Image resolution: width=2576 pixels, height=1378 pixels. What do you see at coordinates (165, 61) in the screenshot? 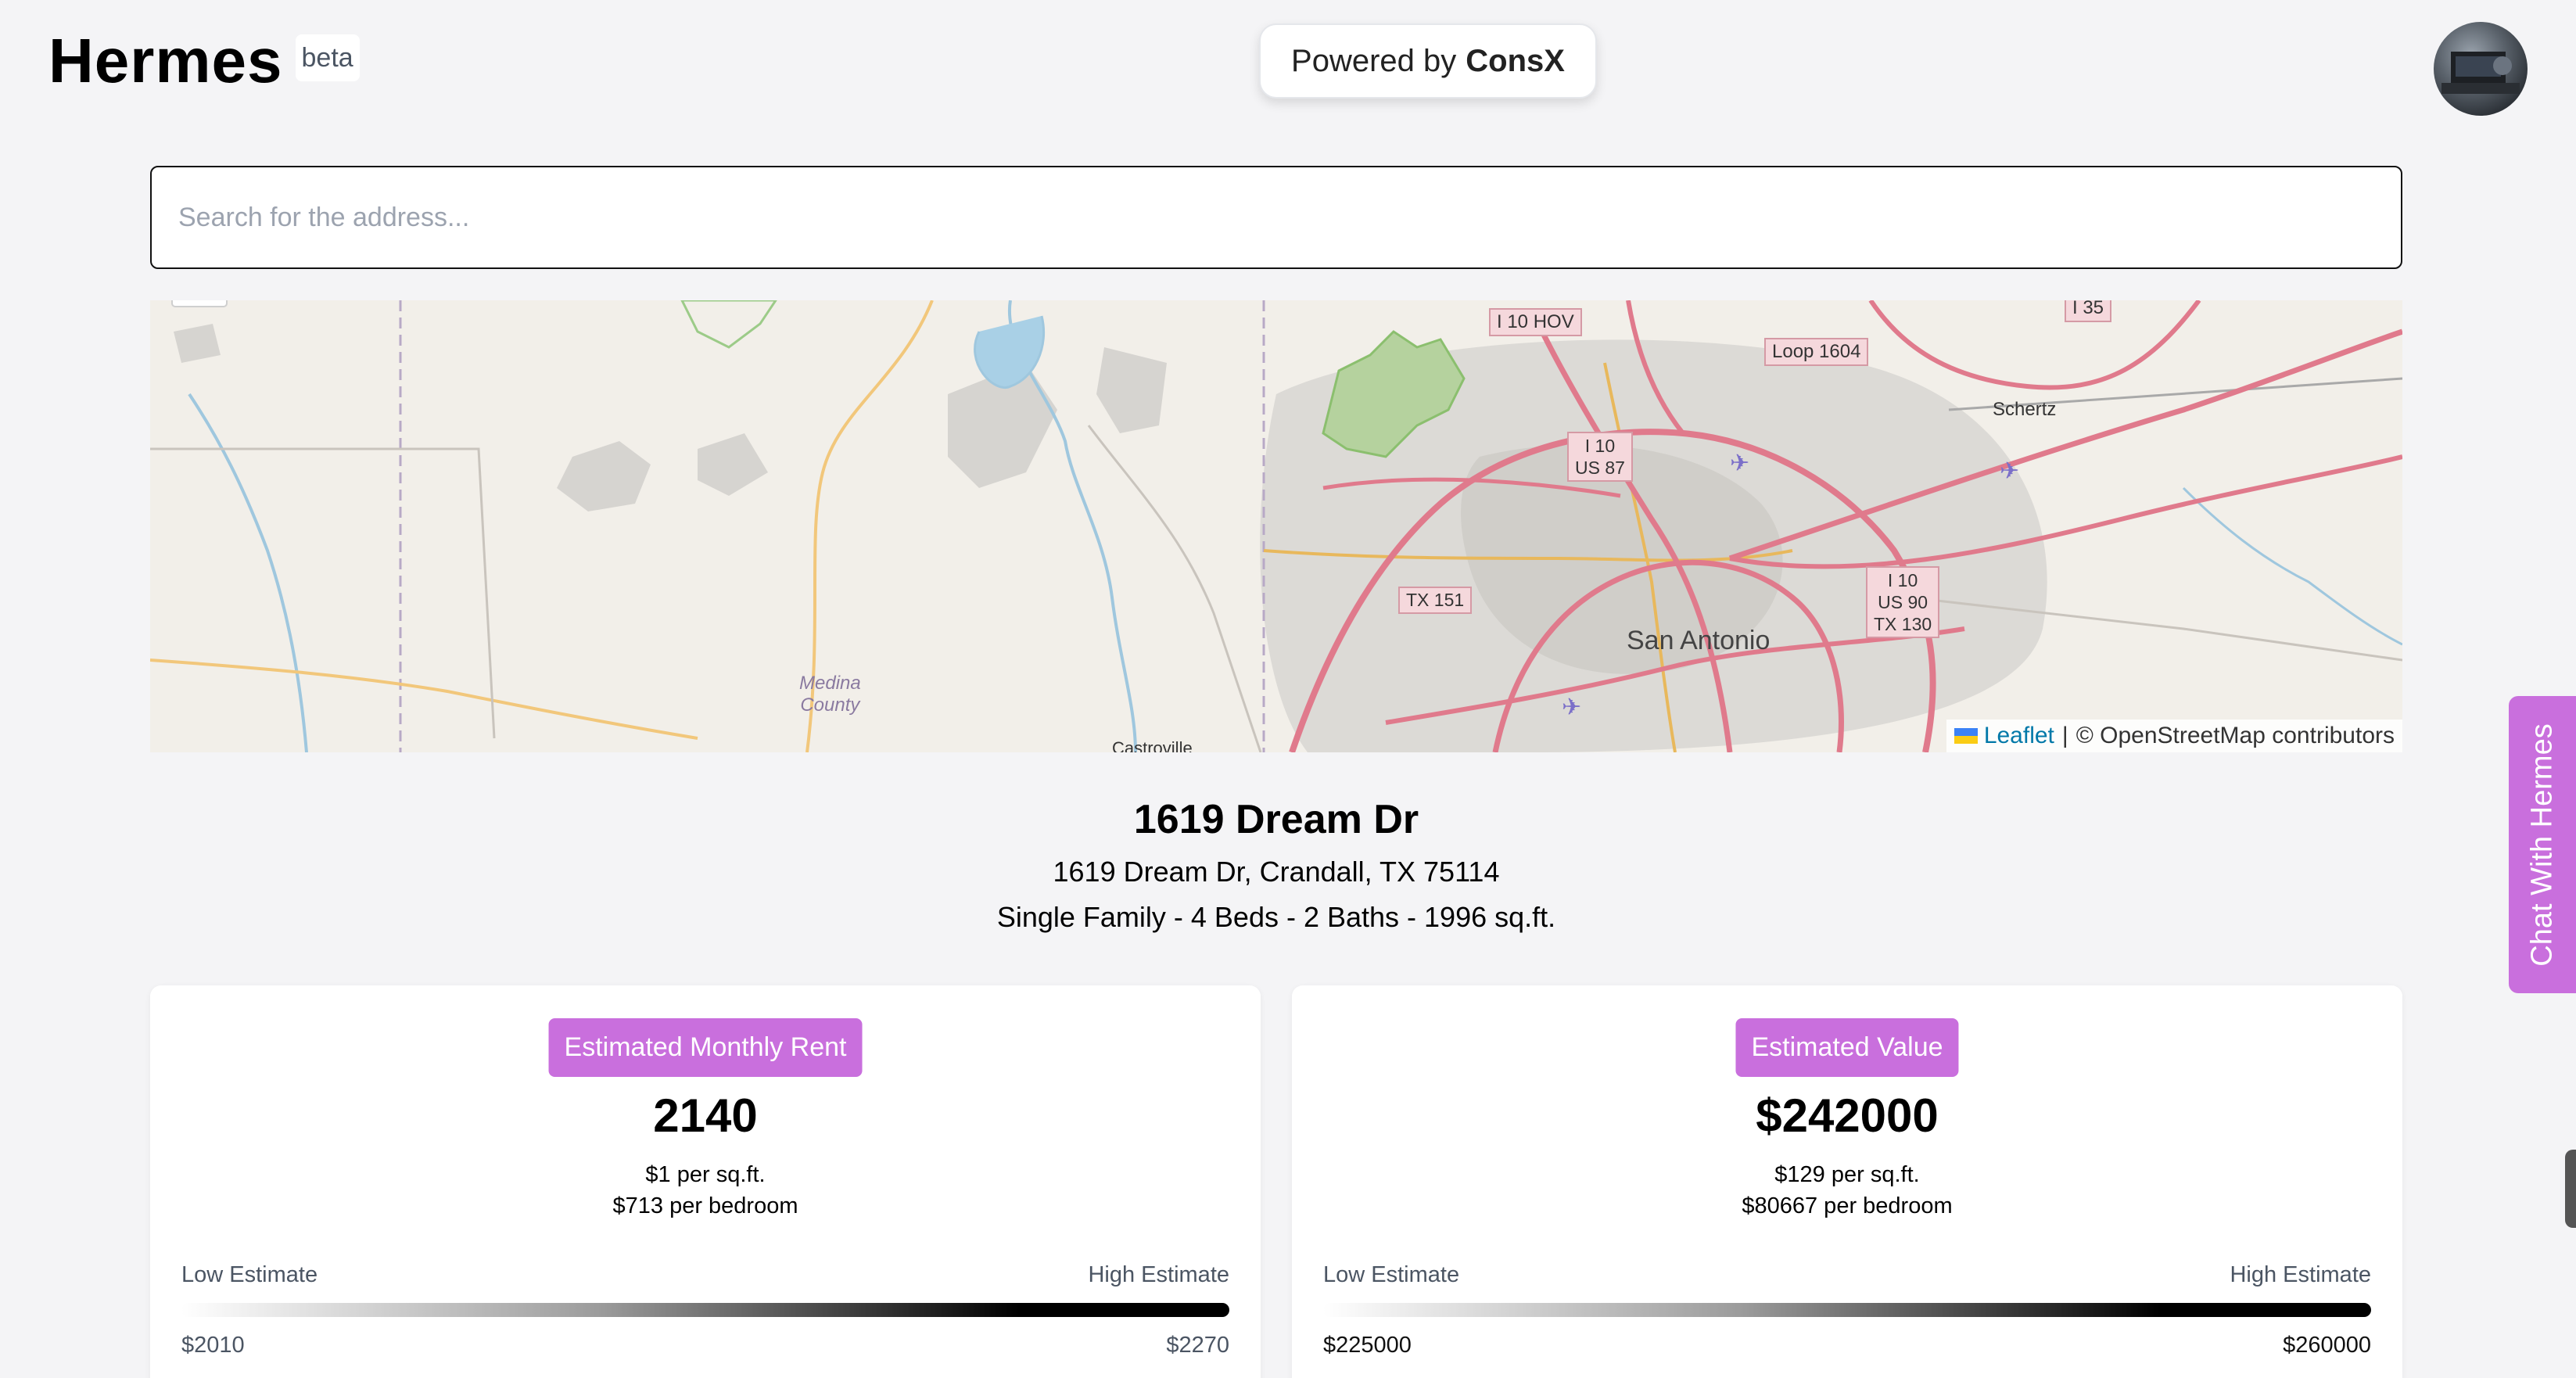
I see `app-title: Hermes` at bounding box center [165, 61].